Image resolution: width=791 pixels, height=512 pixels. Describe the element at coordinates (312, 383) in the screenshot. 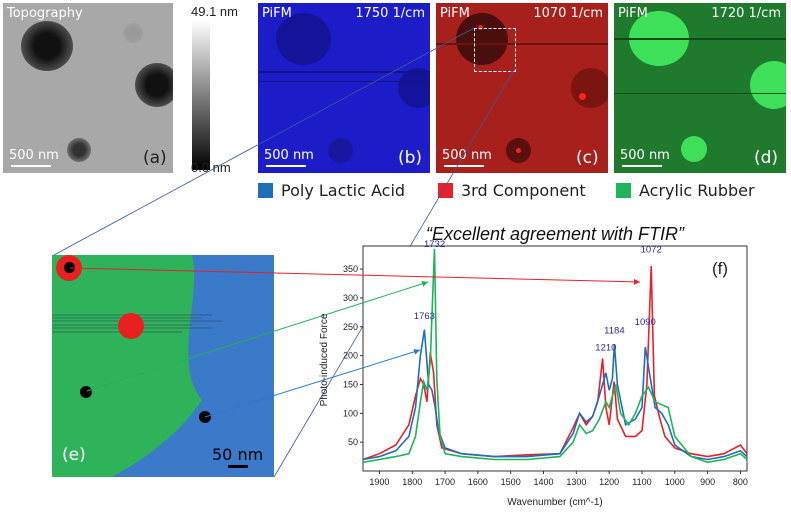

I see `arrow-blue-probe` at that location.